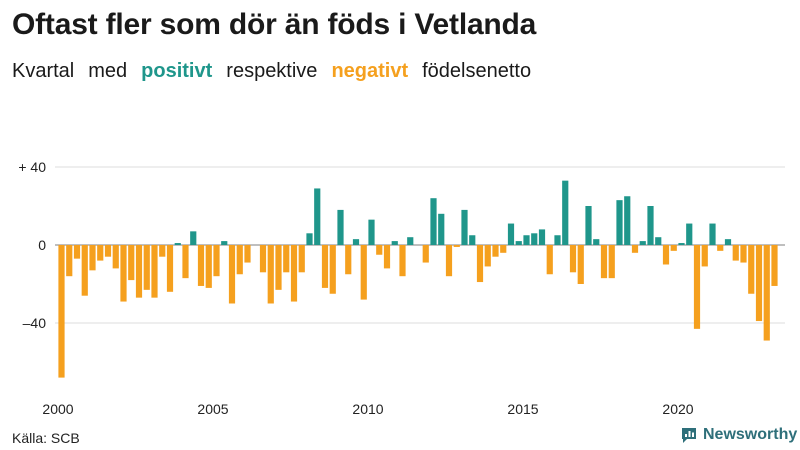 The image size is (800, 450). What do you see at coordinates (42, 245) in the screenshot?
I see `y-tick-label: 0` at bounding box center [42, 245].